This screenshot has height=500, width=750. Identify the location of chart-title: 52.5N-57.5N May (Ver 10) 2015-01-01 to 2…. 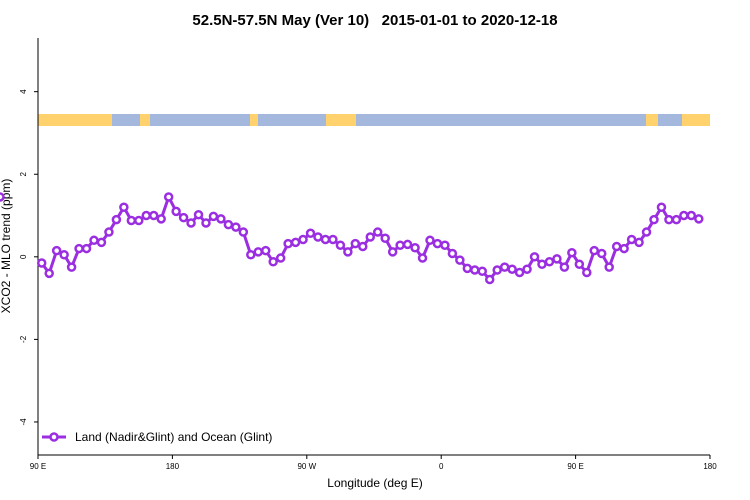
(374, 20).